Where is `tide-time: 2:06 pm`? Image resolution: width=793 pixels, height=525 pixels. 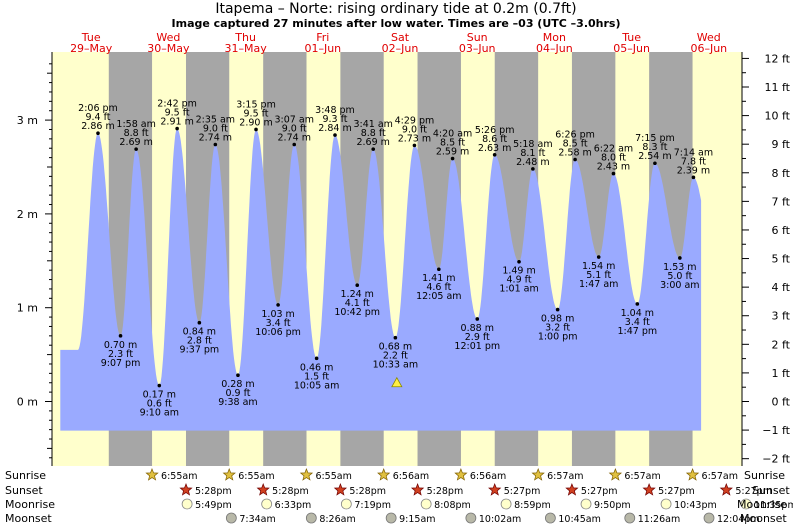
tide-time: 2:06 pm is located at coordinates (98, 108).